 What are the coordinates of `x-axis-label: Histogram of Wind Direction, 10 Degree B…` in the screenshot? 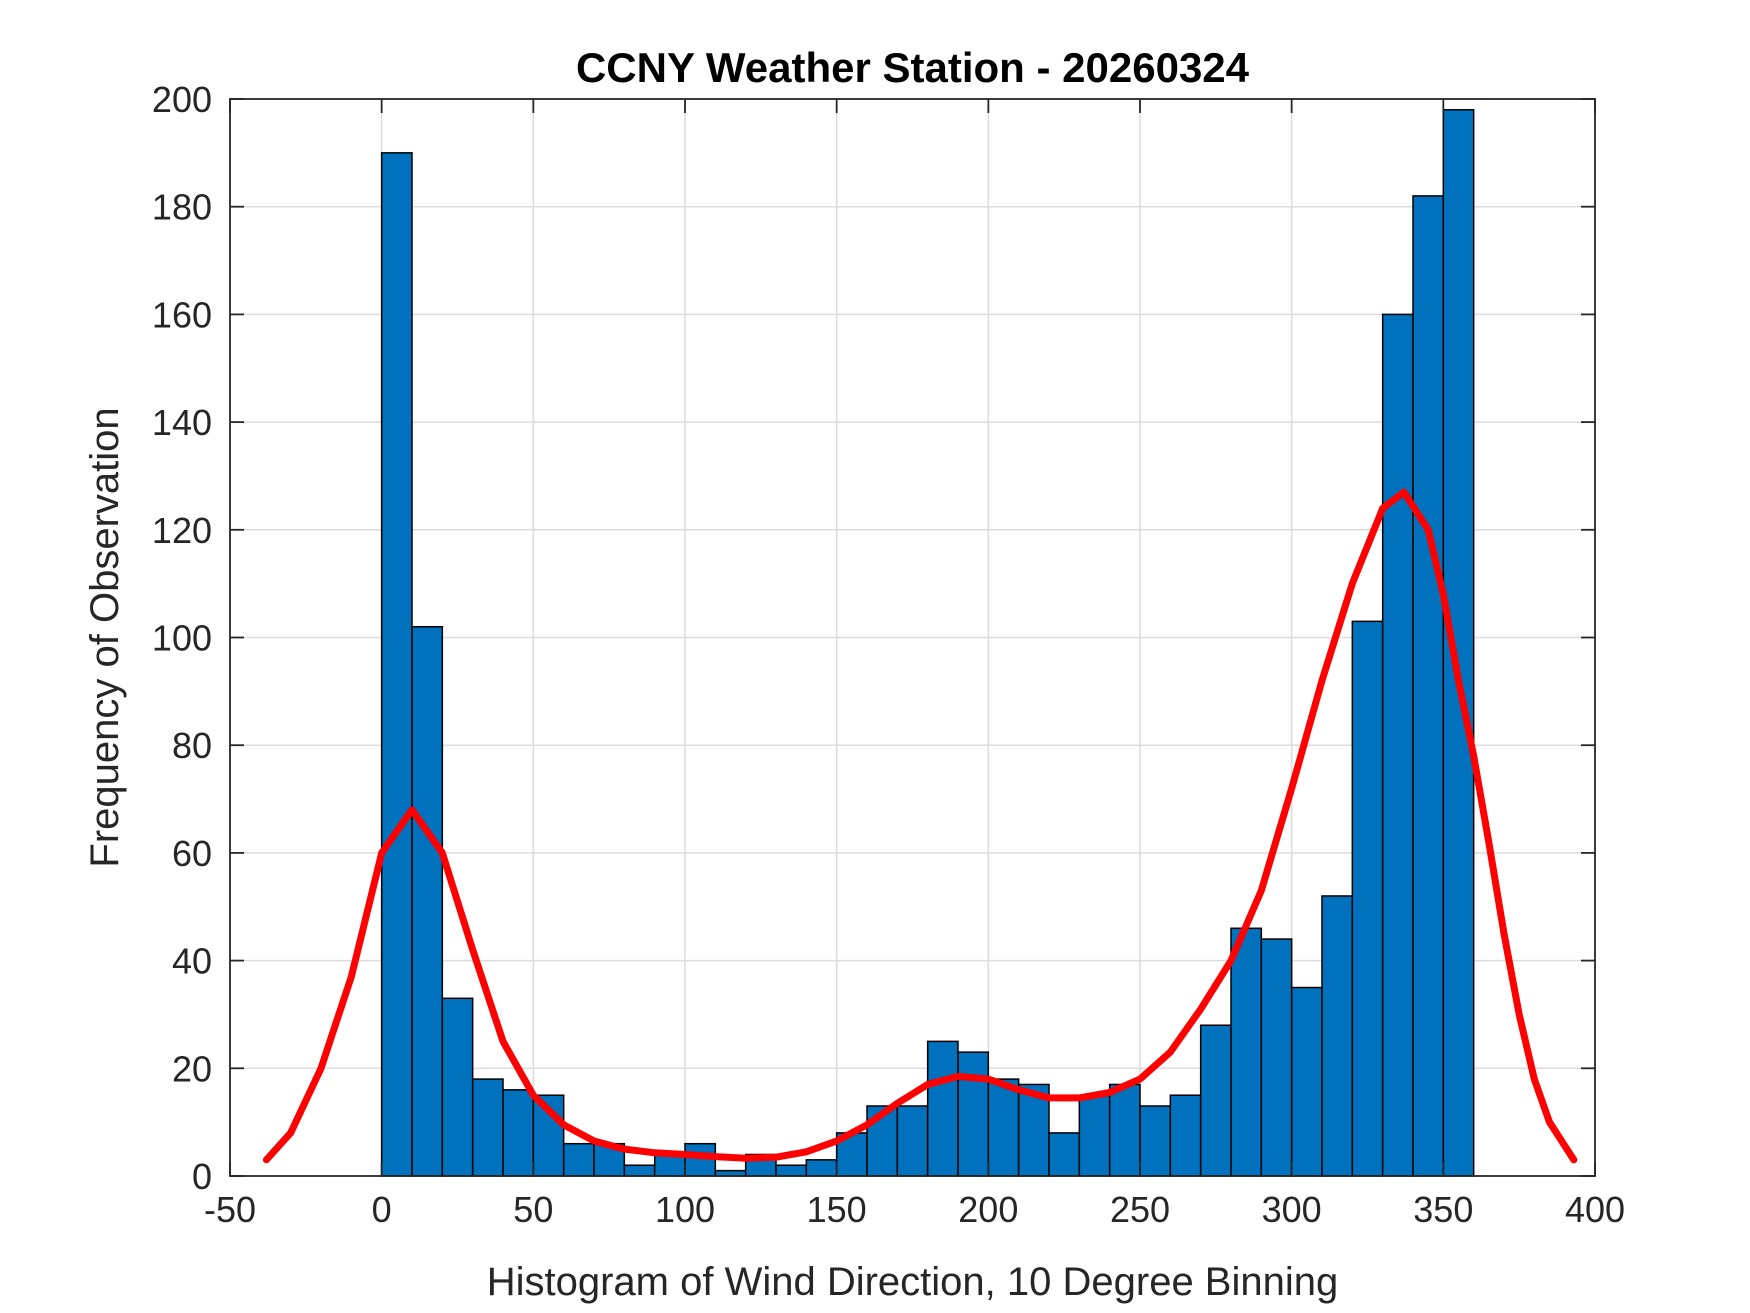 It's located at (913, 1282).